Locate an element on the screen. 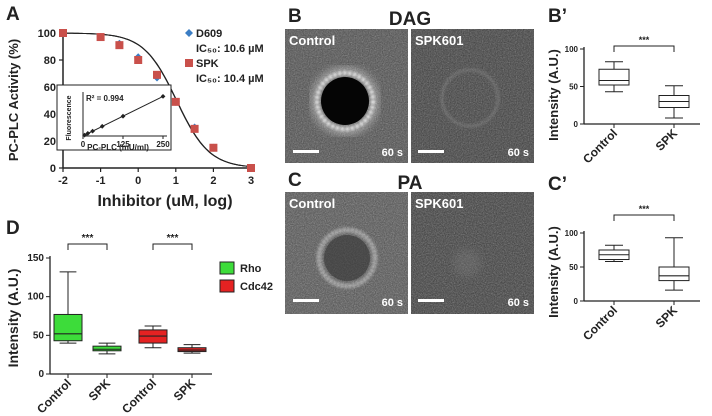 Image resolution: width=712 pixels, height=416 pixels. panel-b-prime: B’ 0 50 100 Control SPK *** Intensity (A.U.) is located at coordinates (623, 86).